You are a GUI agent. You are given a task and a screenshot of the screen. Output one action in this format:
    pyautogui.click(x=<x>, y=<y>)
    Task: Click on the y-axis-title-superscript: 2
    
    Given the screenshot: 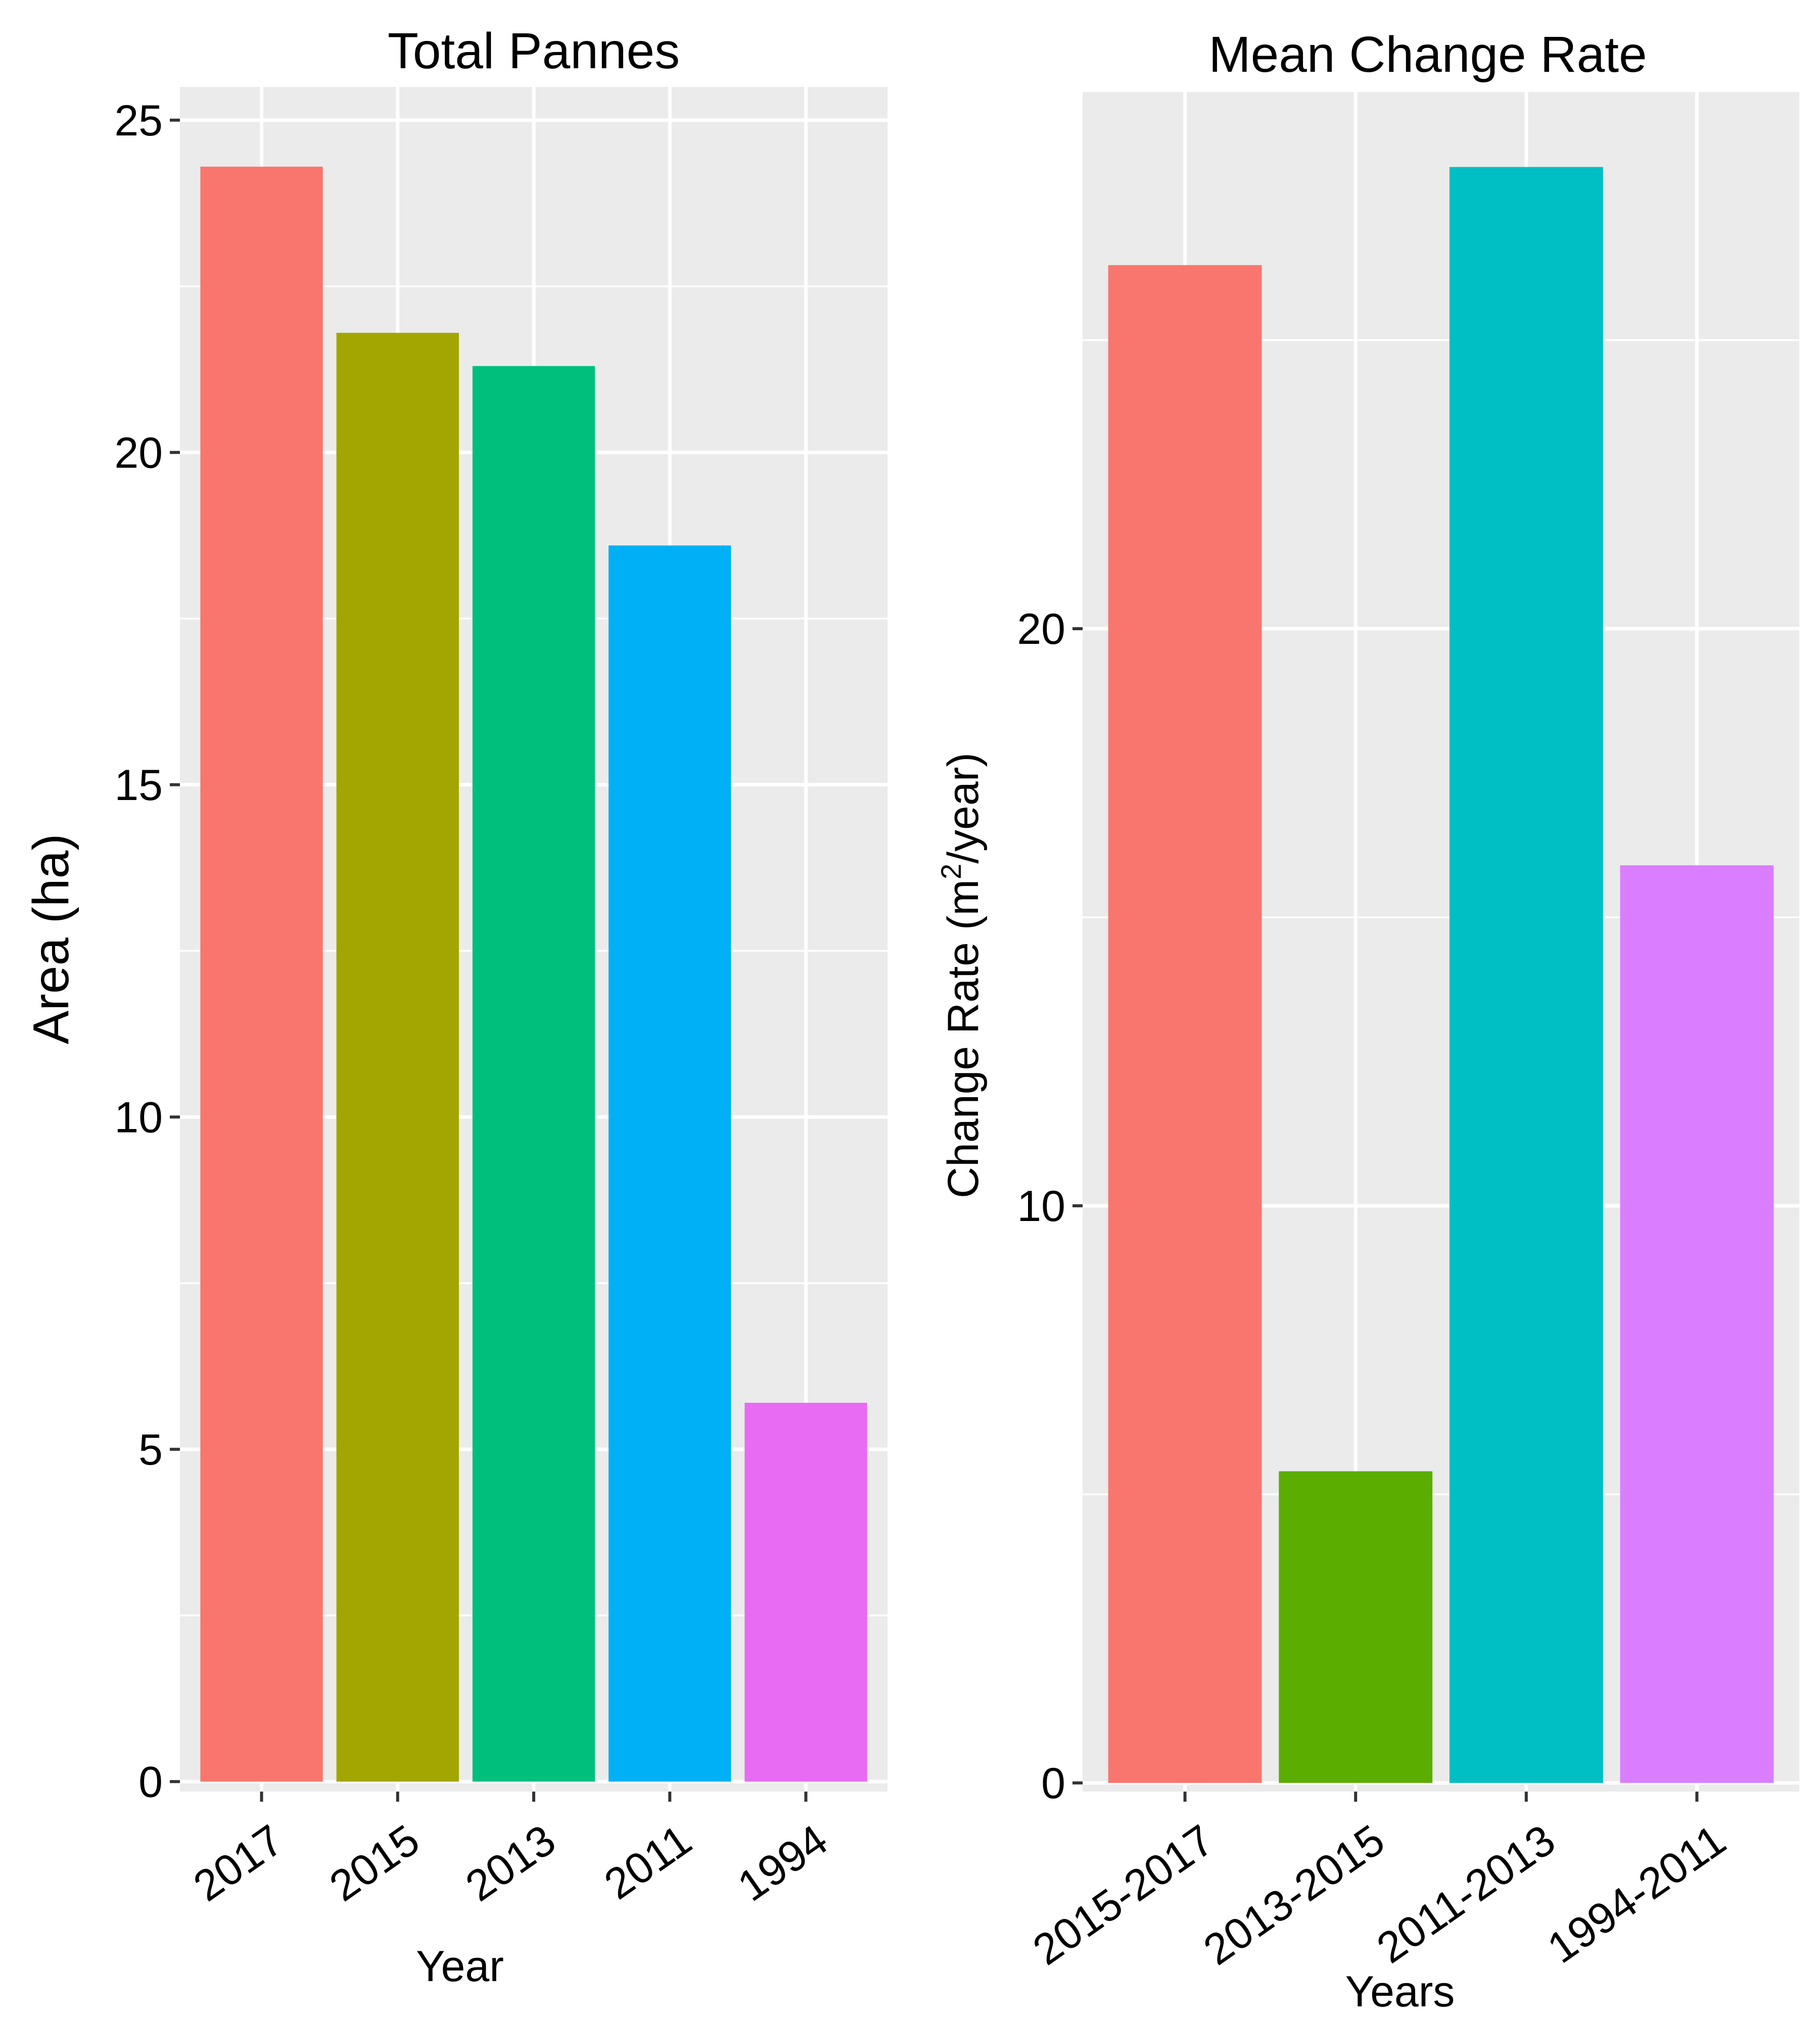 What is the action you would take?
    pyautogui.click(x=951, y=871)
    